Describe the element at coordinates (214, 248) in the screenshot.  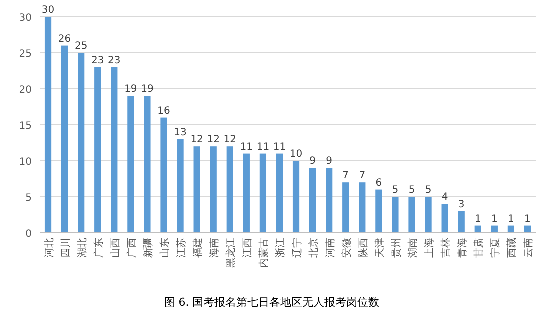
I see `x-tick-label: 海南` at that location.